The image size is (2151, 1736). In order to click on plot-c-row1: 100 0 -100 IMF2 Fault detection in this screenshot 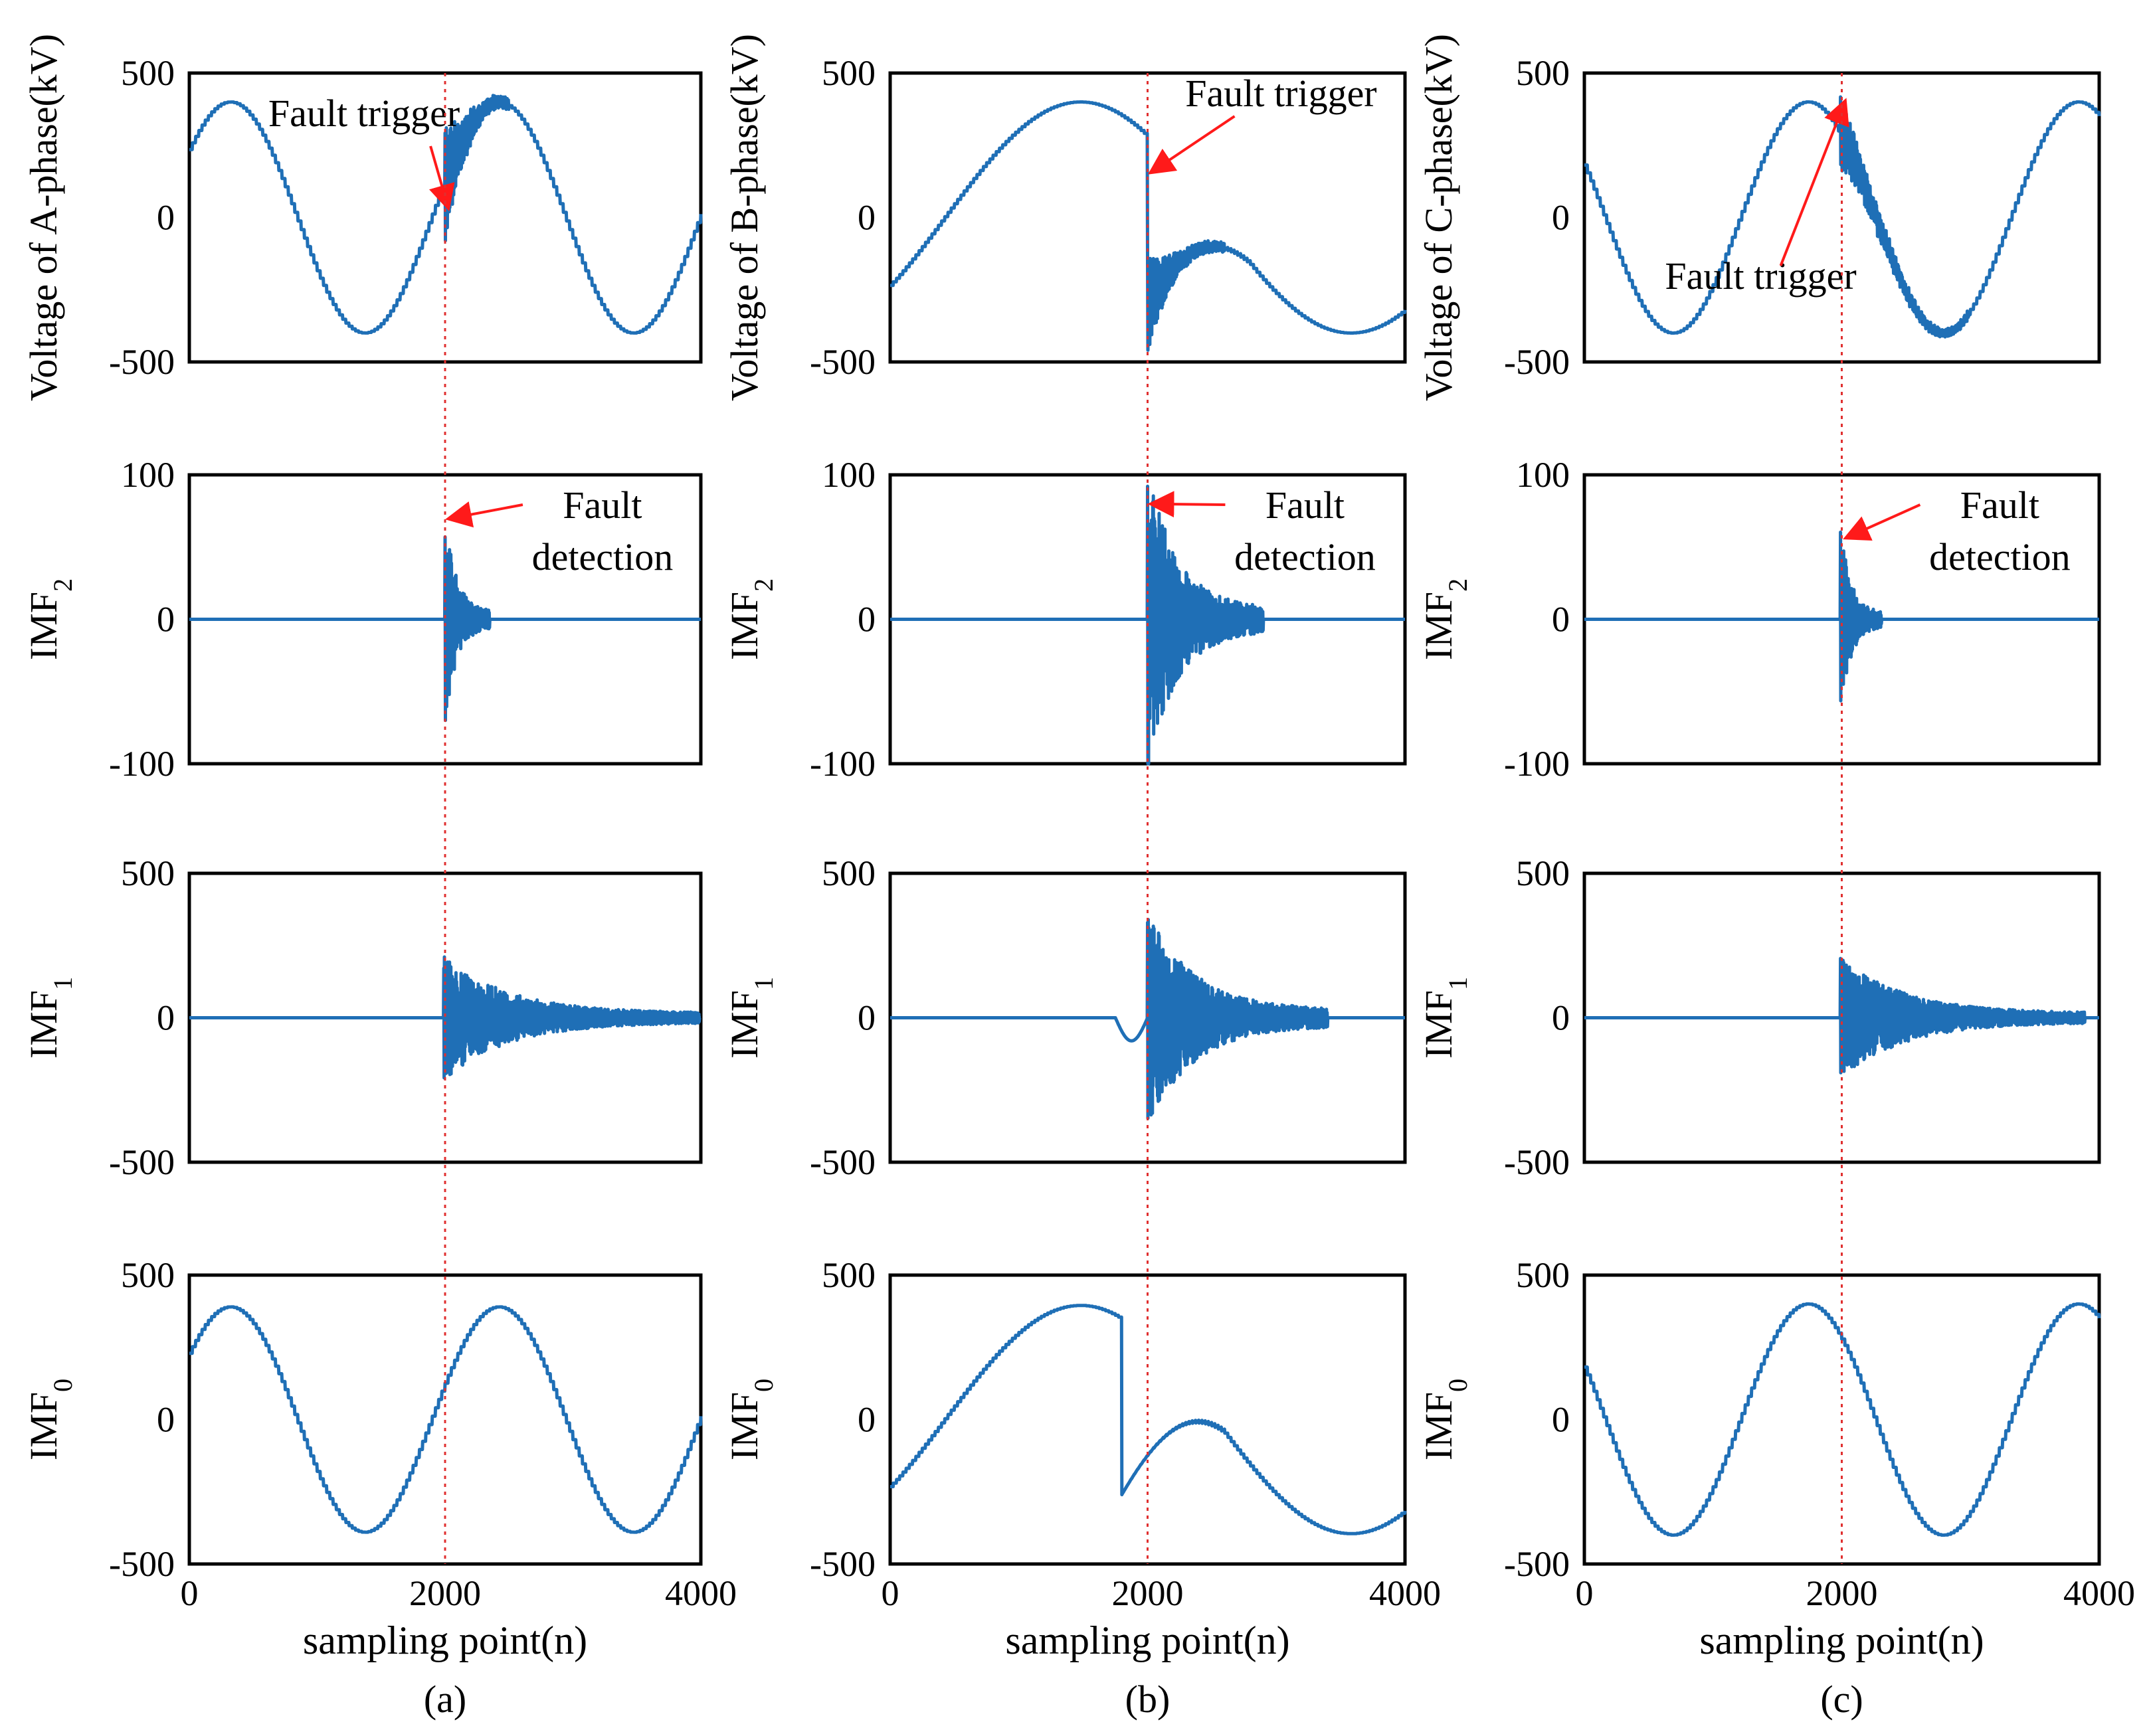, I will do `click(1759, 620)`.